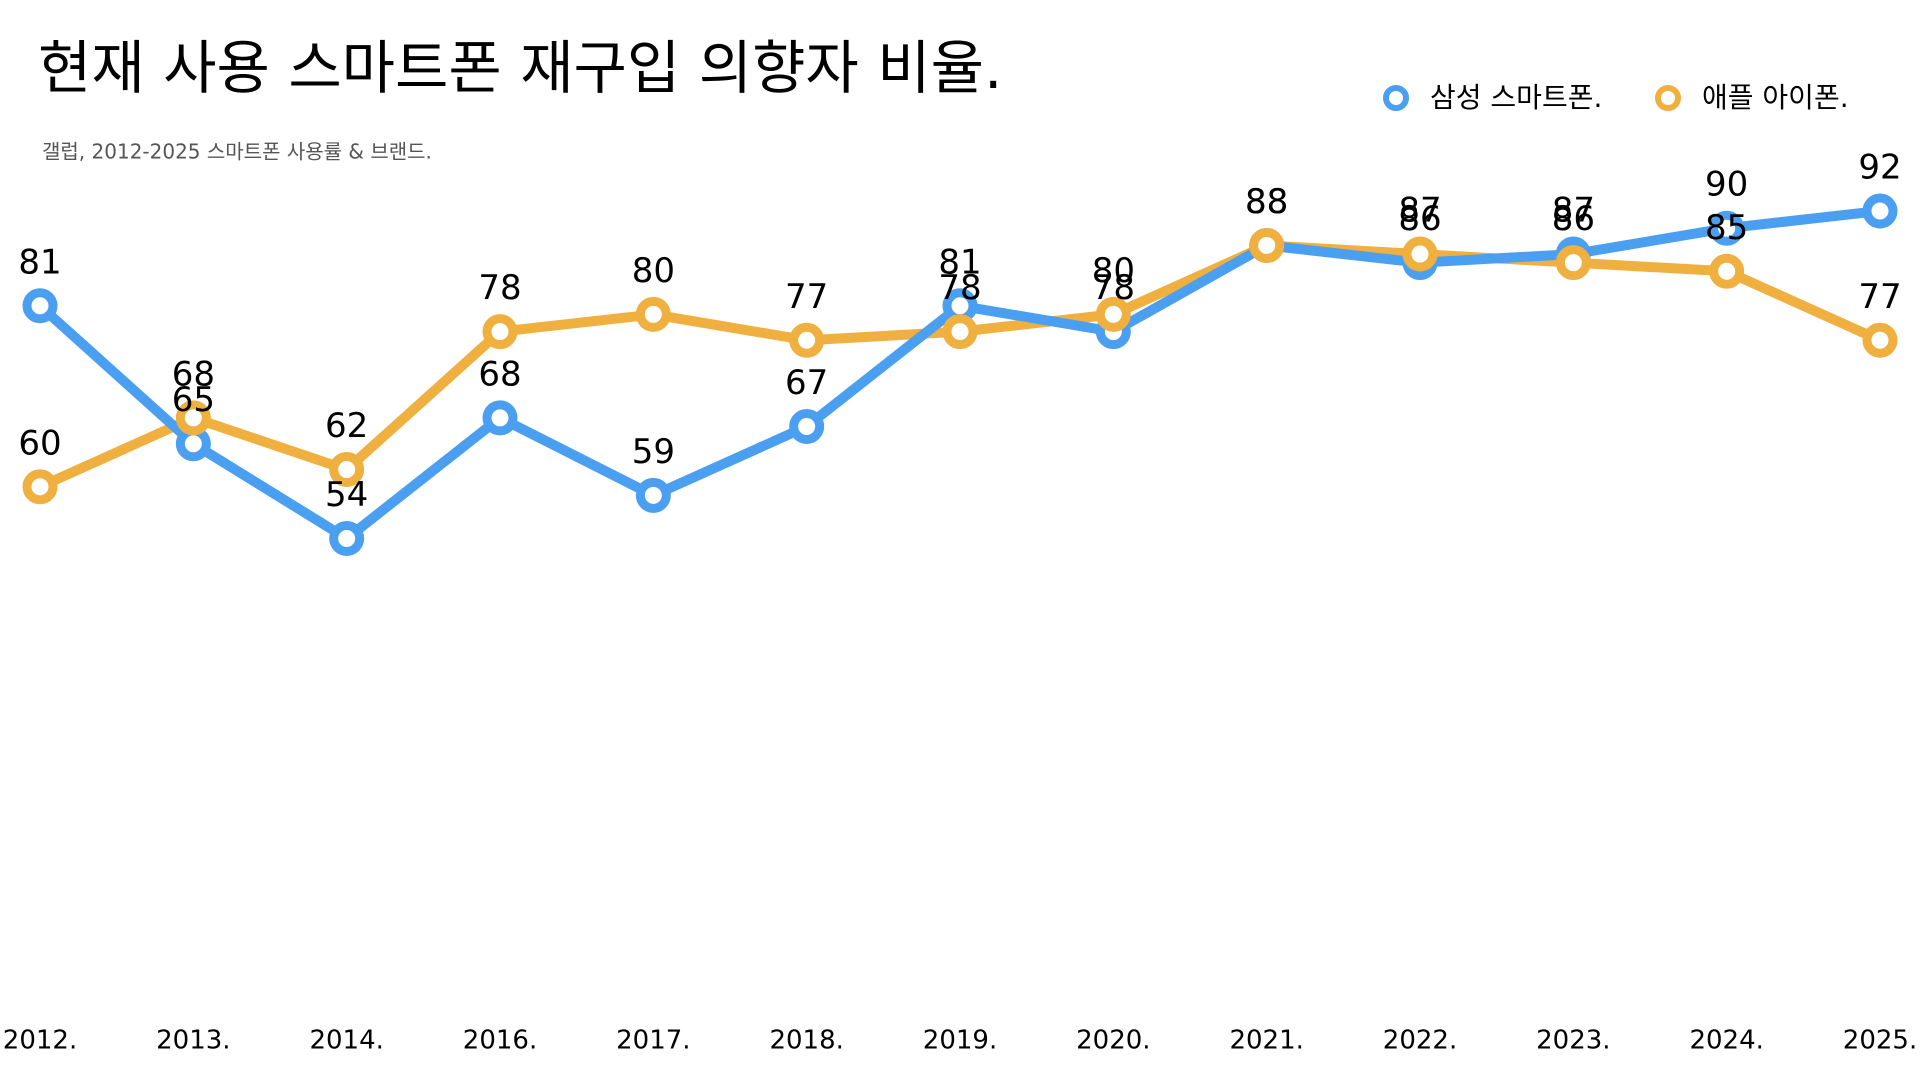  I want to click on legend-label: 삼성 스마트폰., so click(1516, 97).